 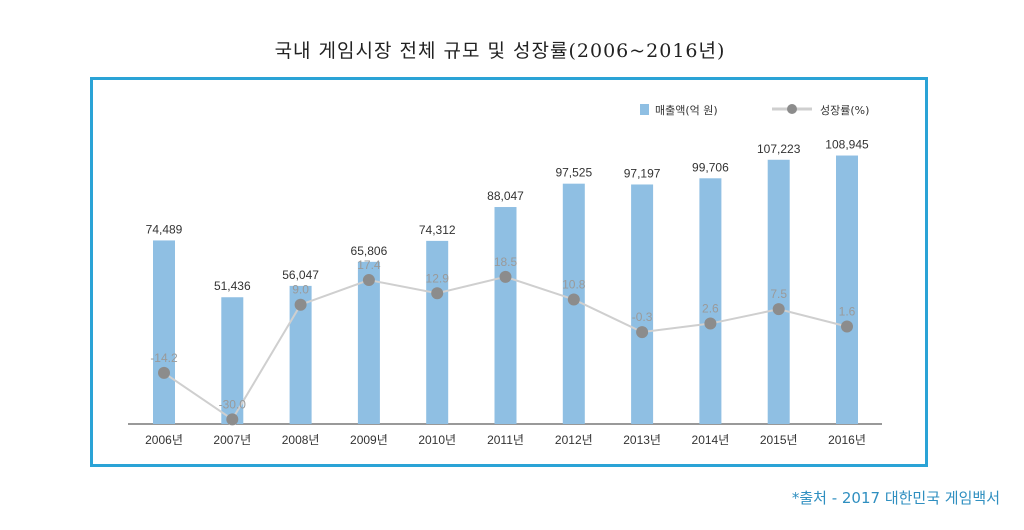 I want to click on growth-rate-label: 18.5, so click(x=506, y=262).